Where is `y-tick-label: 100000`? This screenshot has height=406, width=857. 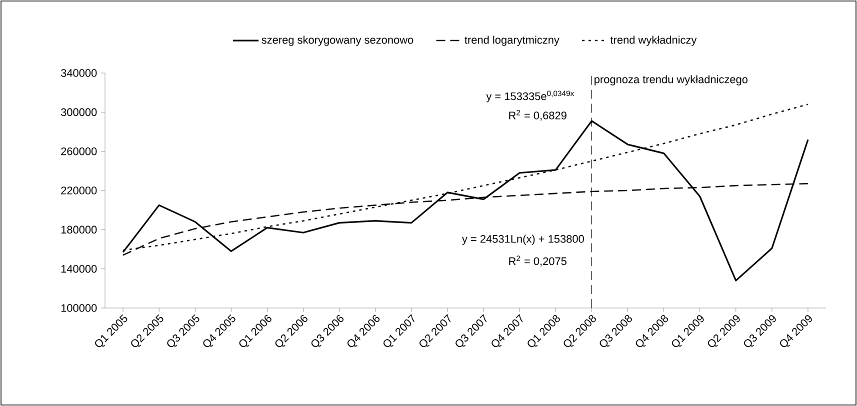 y-tick-label: 100000 is located at coordinates (79, 308).